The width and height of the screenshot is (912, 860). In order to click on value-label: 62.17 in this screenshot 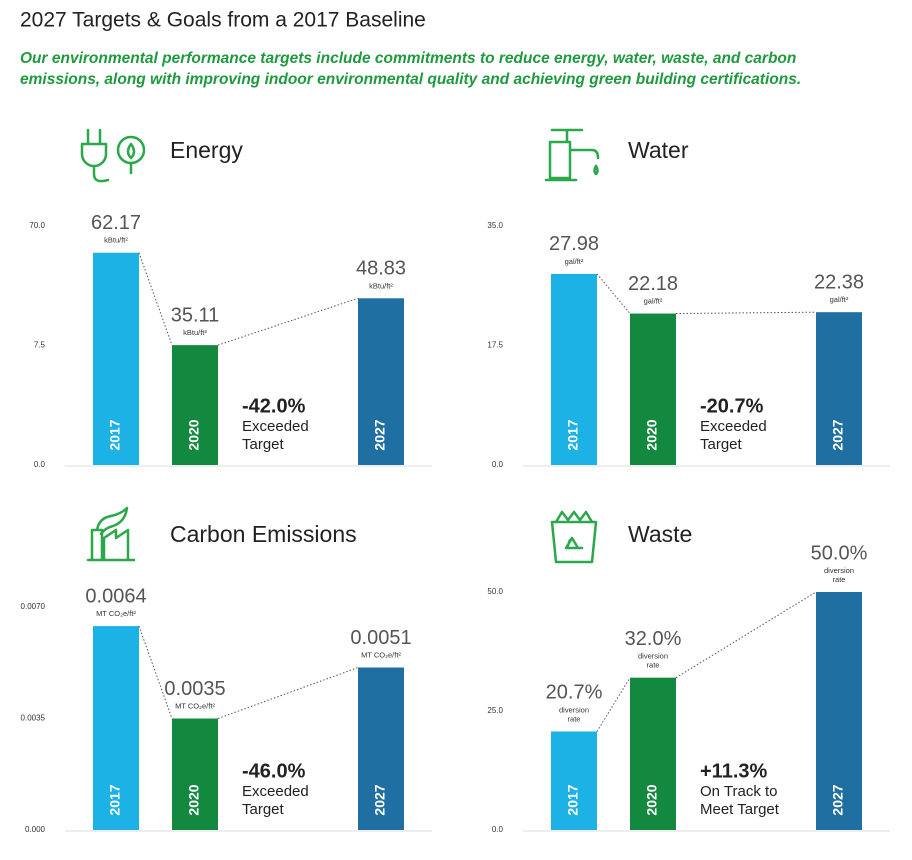, I will do `click(116, 223)`.